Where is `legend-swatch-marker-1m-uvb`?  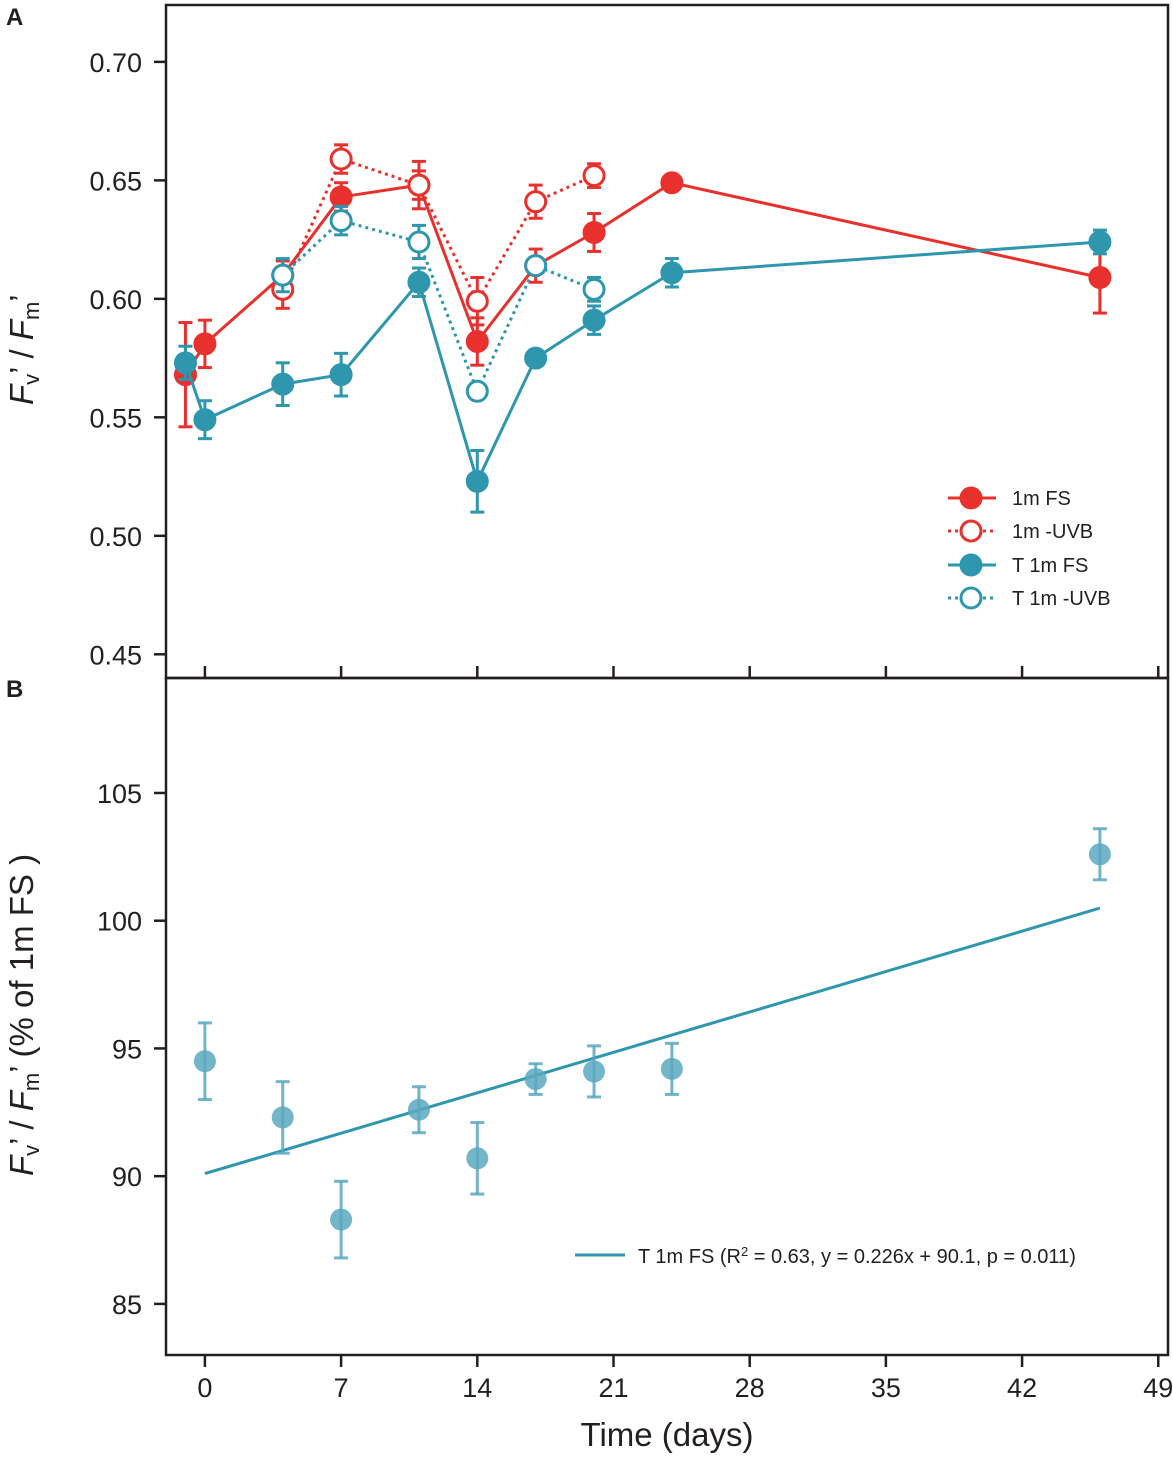 legend-swatch-marker-1m-uvb is located at coordinates (971, 531).